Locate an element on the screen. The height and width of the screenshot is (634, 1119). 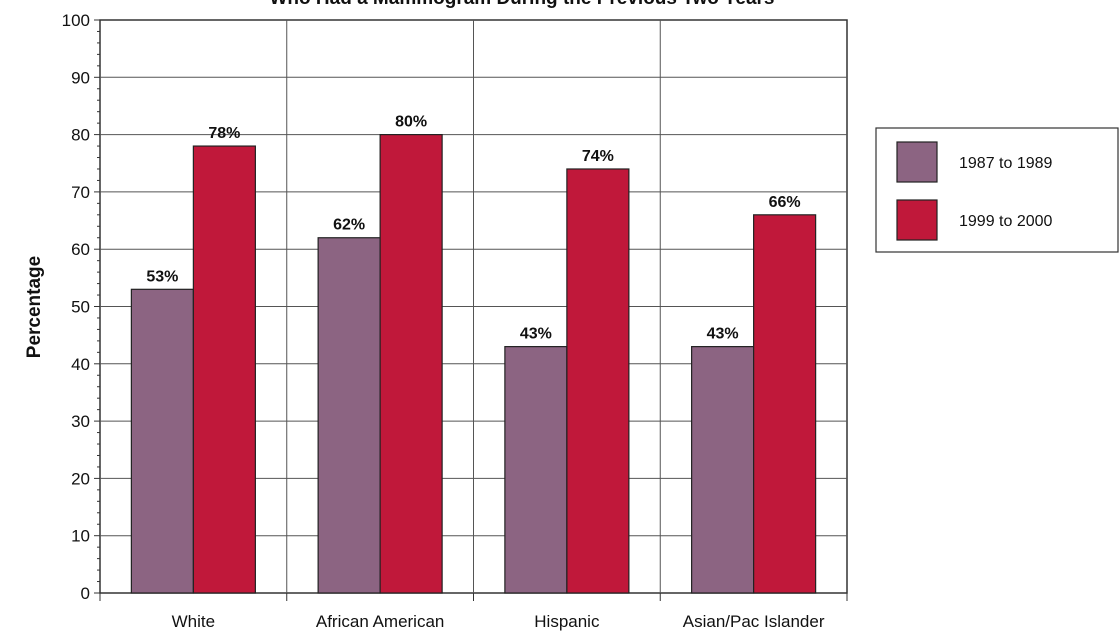
y-tick-label: 0 is located at coordinates (85, 593).